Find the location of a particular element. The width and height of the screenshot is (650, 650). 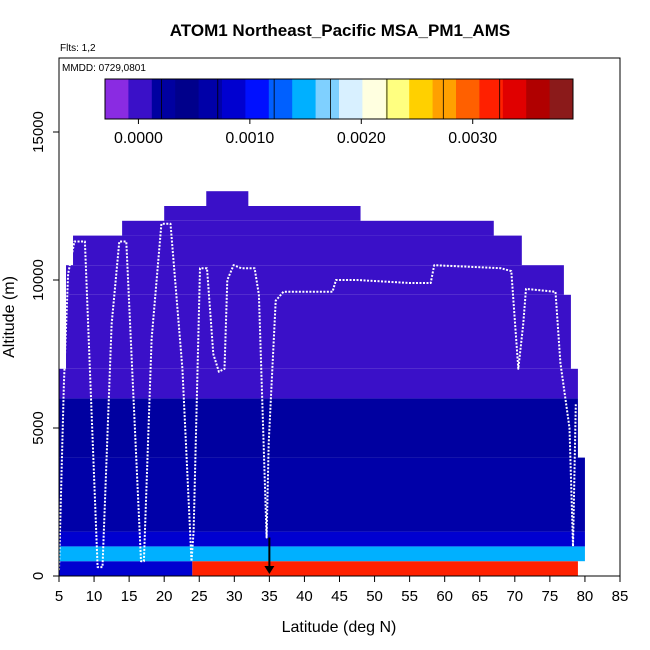

marker-arrowhead is located at coordinates (269, 570).